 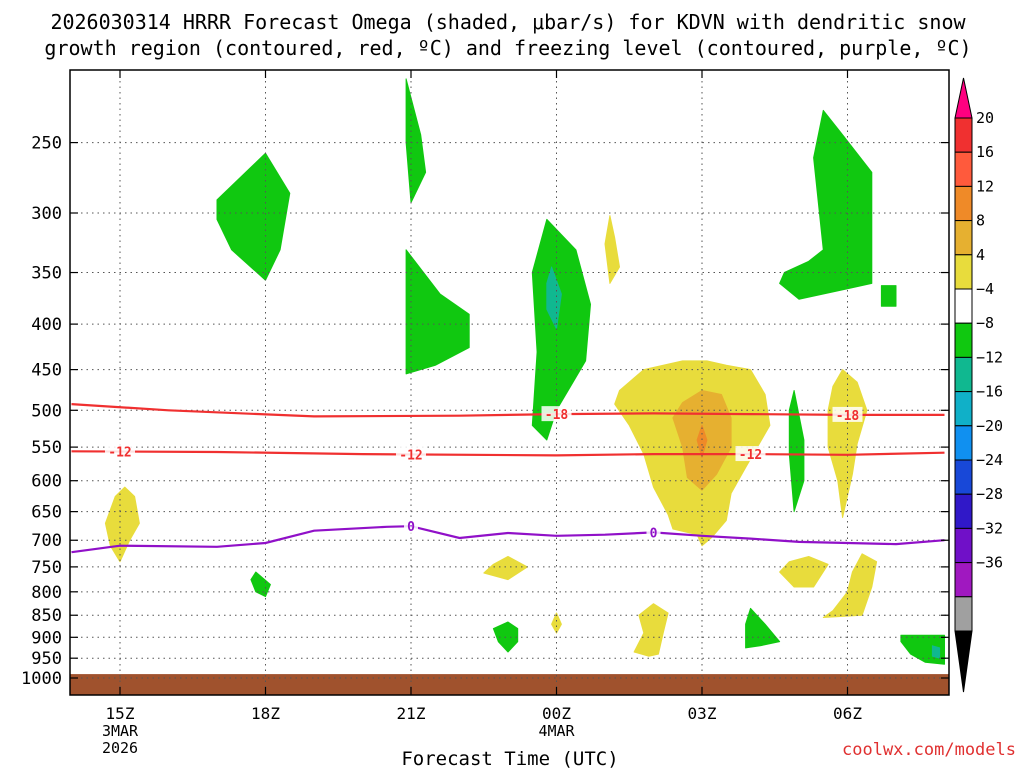 What do you see at coordinates (989, 563) in the screenshot?
I see `colorbar-label: −36` at bounding box center [989, 563].